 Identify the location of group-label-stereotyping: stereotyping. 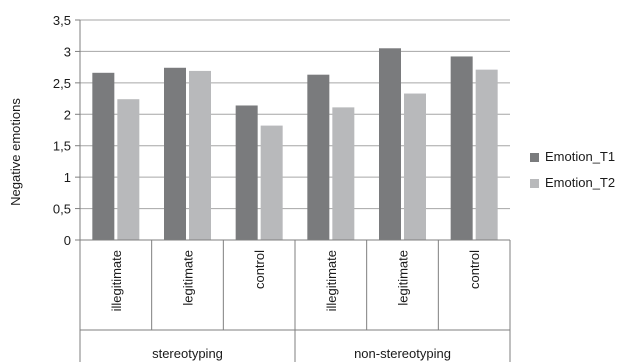
(187, 353).